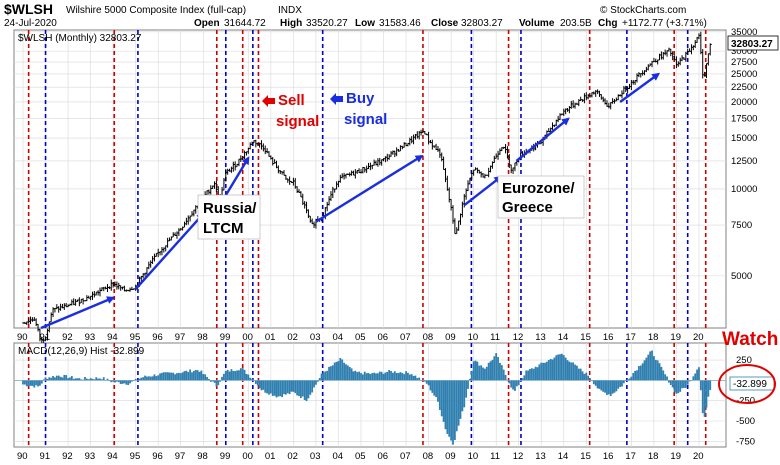 Image resolution: width=780 pixels, height=465 pixels. What do you see at coordinates (630, 337) in the screenshot?
I see `x-tick-label-price: 17` at bounding box center [630, 337].